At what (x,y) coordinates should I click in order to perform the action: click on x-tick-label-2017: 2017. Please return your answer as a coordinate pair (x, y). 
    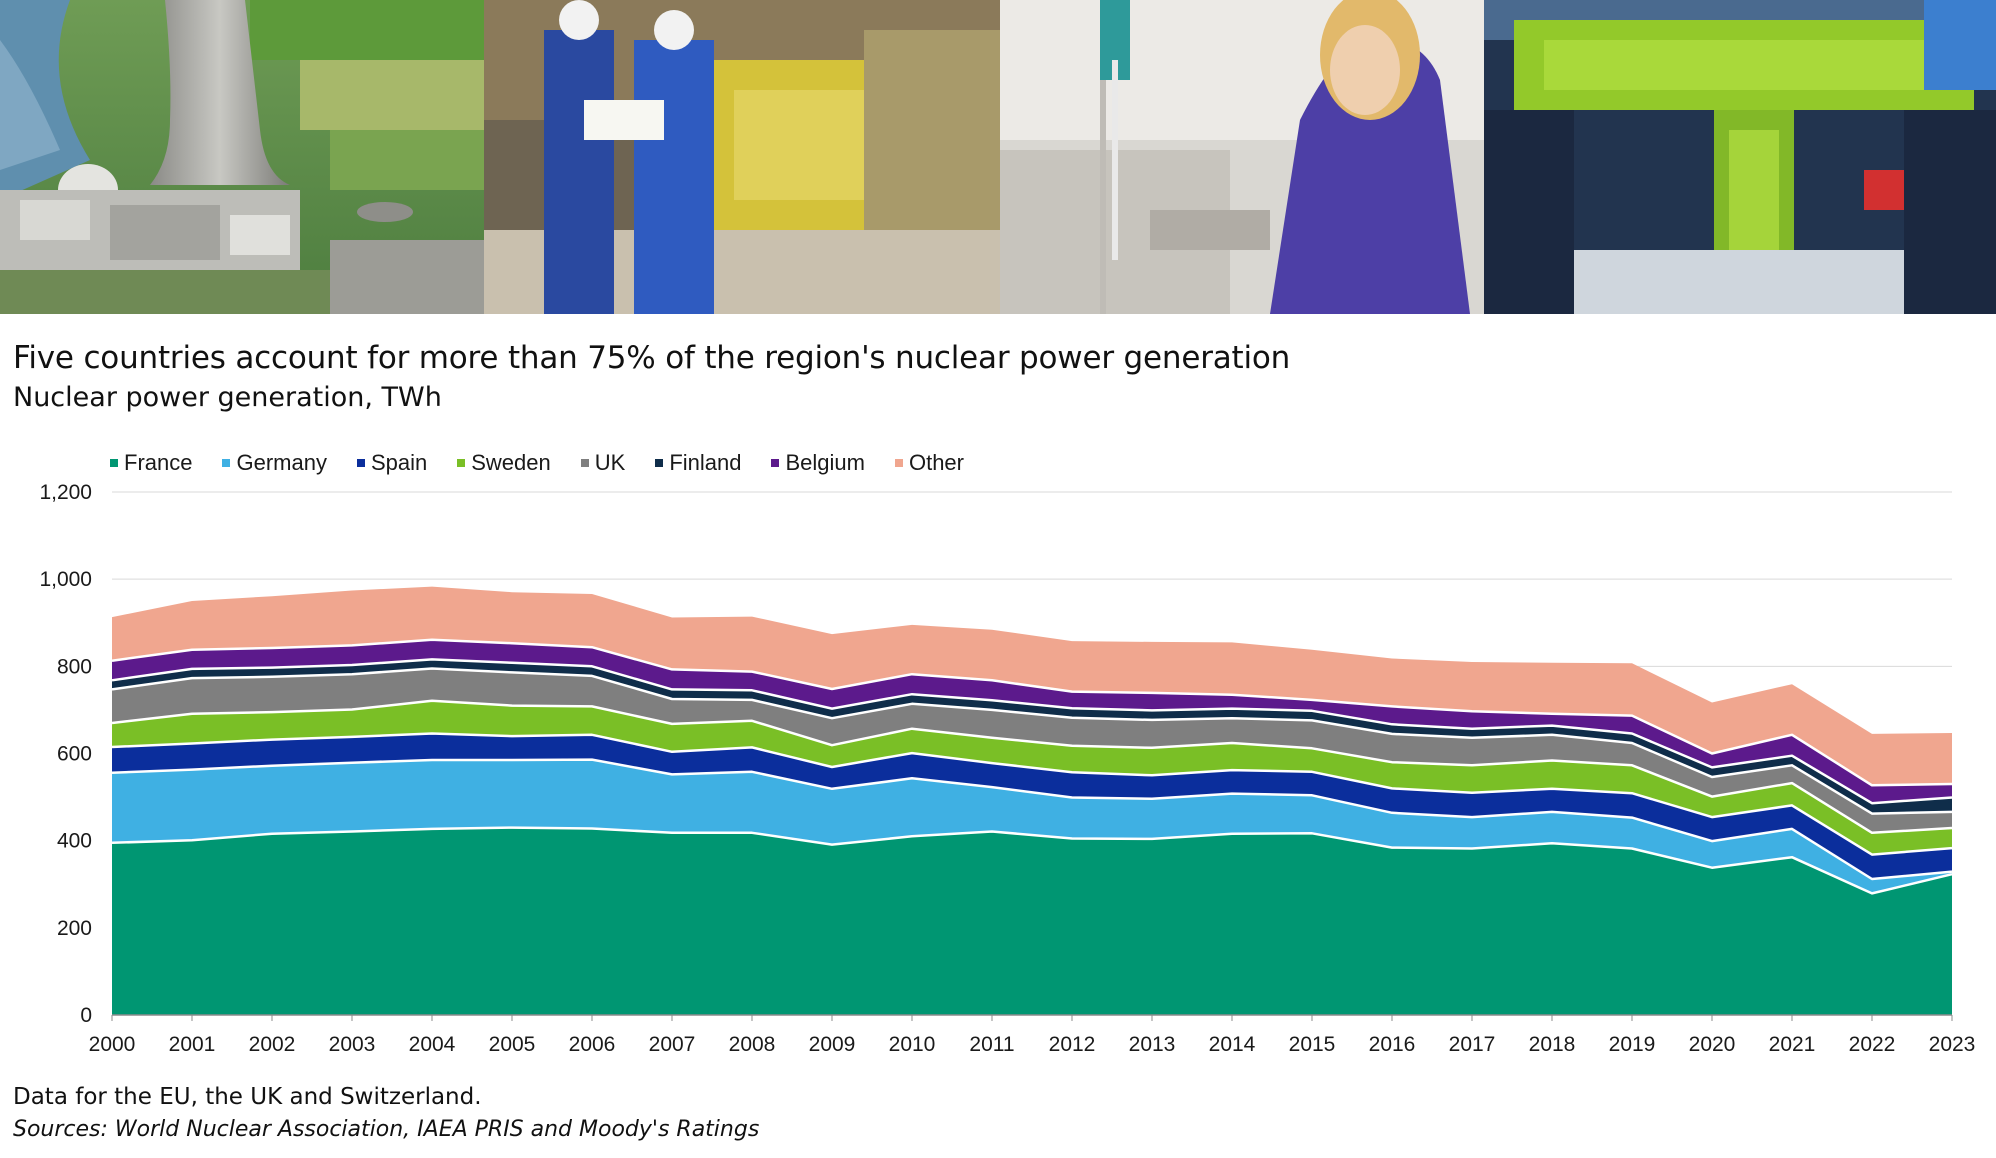
    Looking at the image, I should click on (1472, 1044).